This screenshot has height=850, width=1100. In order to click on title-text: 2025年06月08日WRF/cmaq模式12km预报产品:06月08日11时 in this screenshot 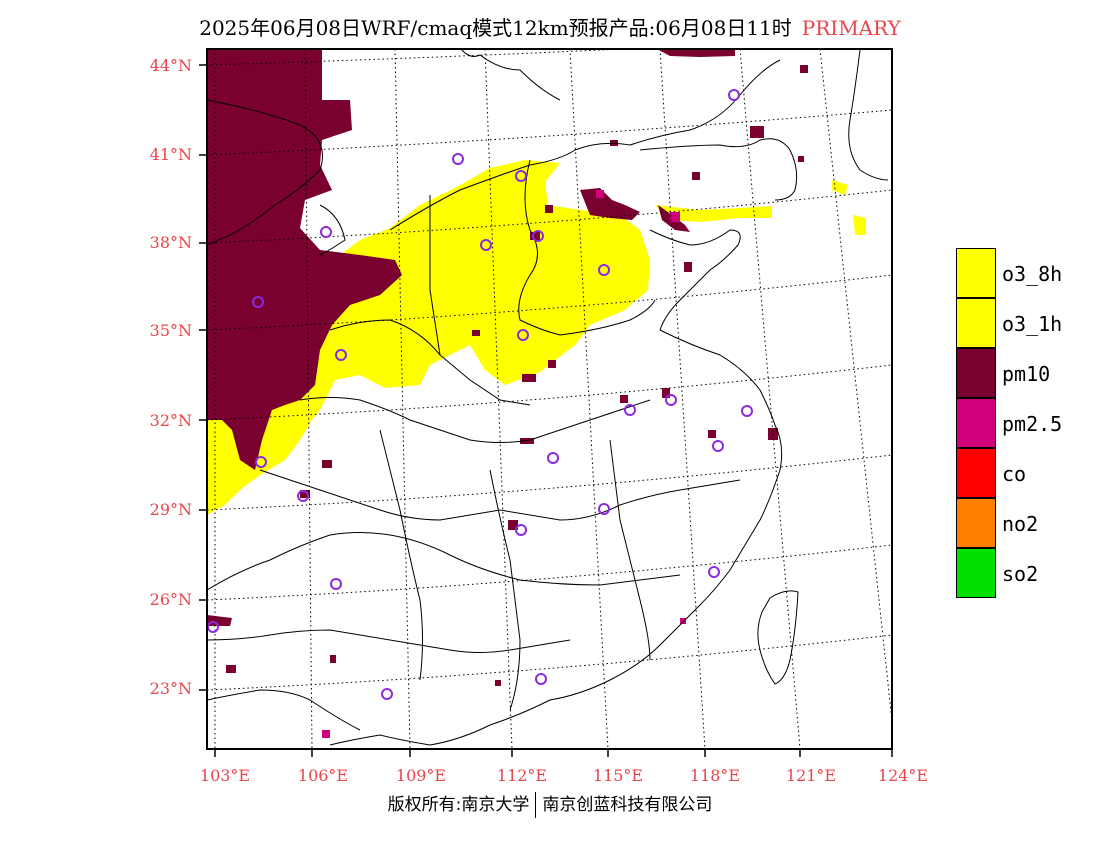, I will do `click(495, 28)`.